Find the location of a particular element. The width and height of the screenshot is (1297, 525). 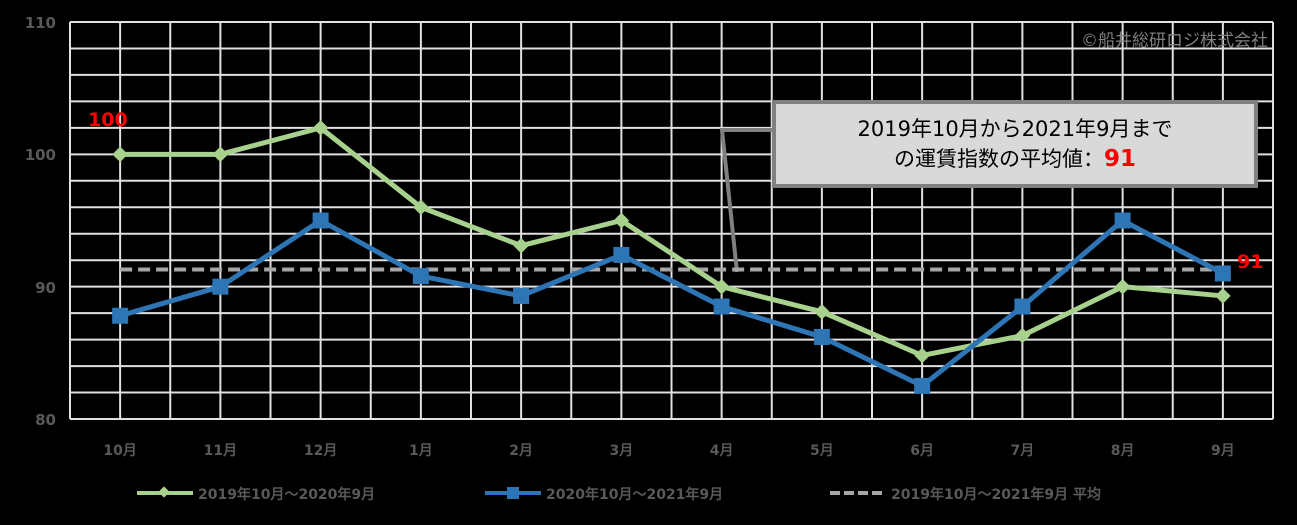

callout-average-value: 91 is located at coordinates (1119, 159).